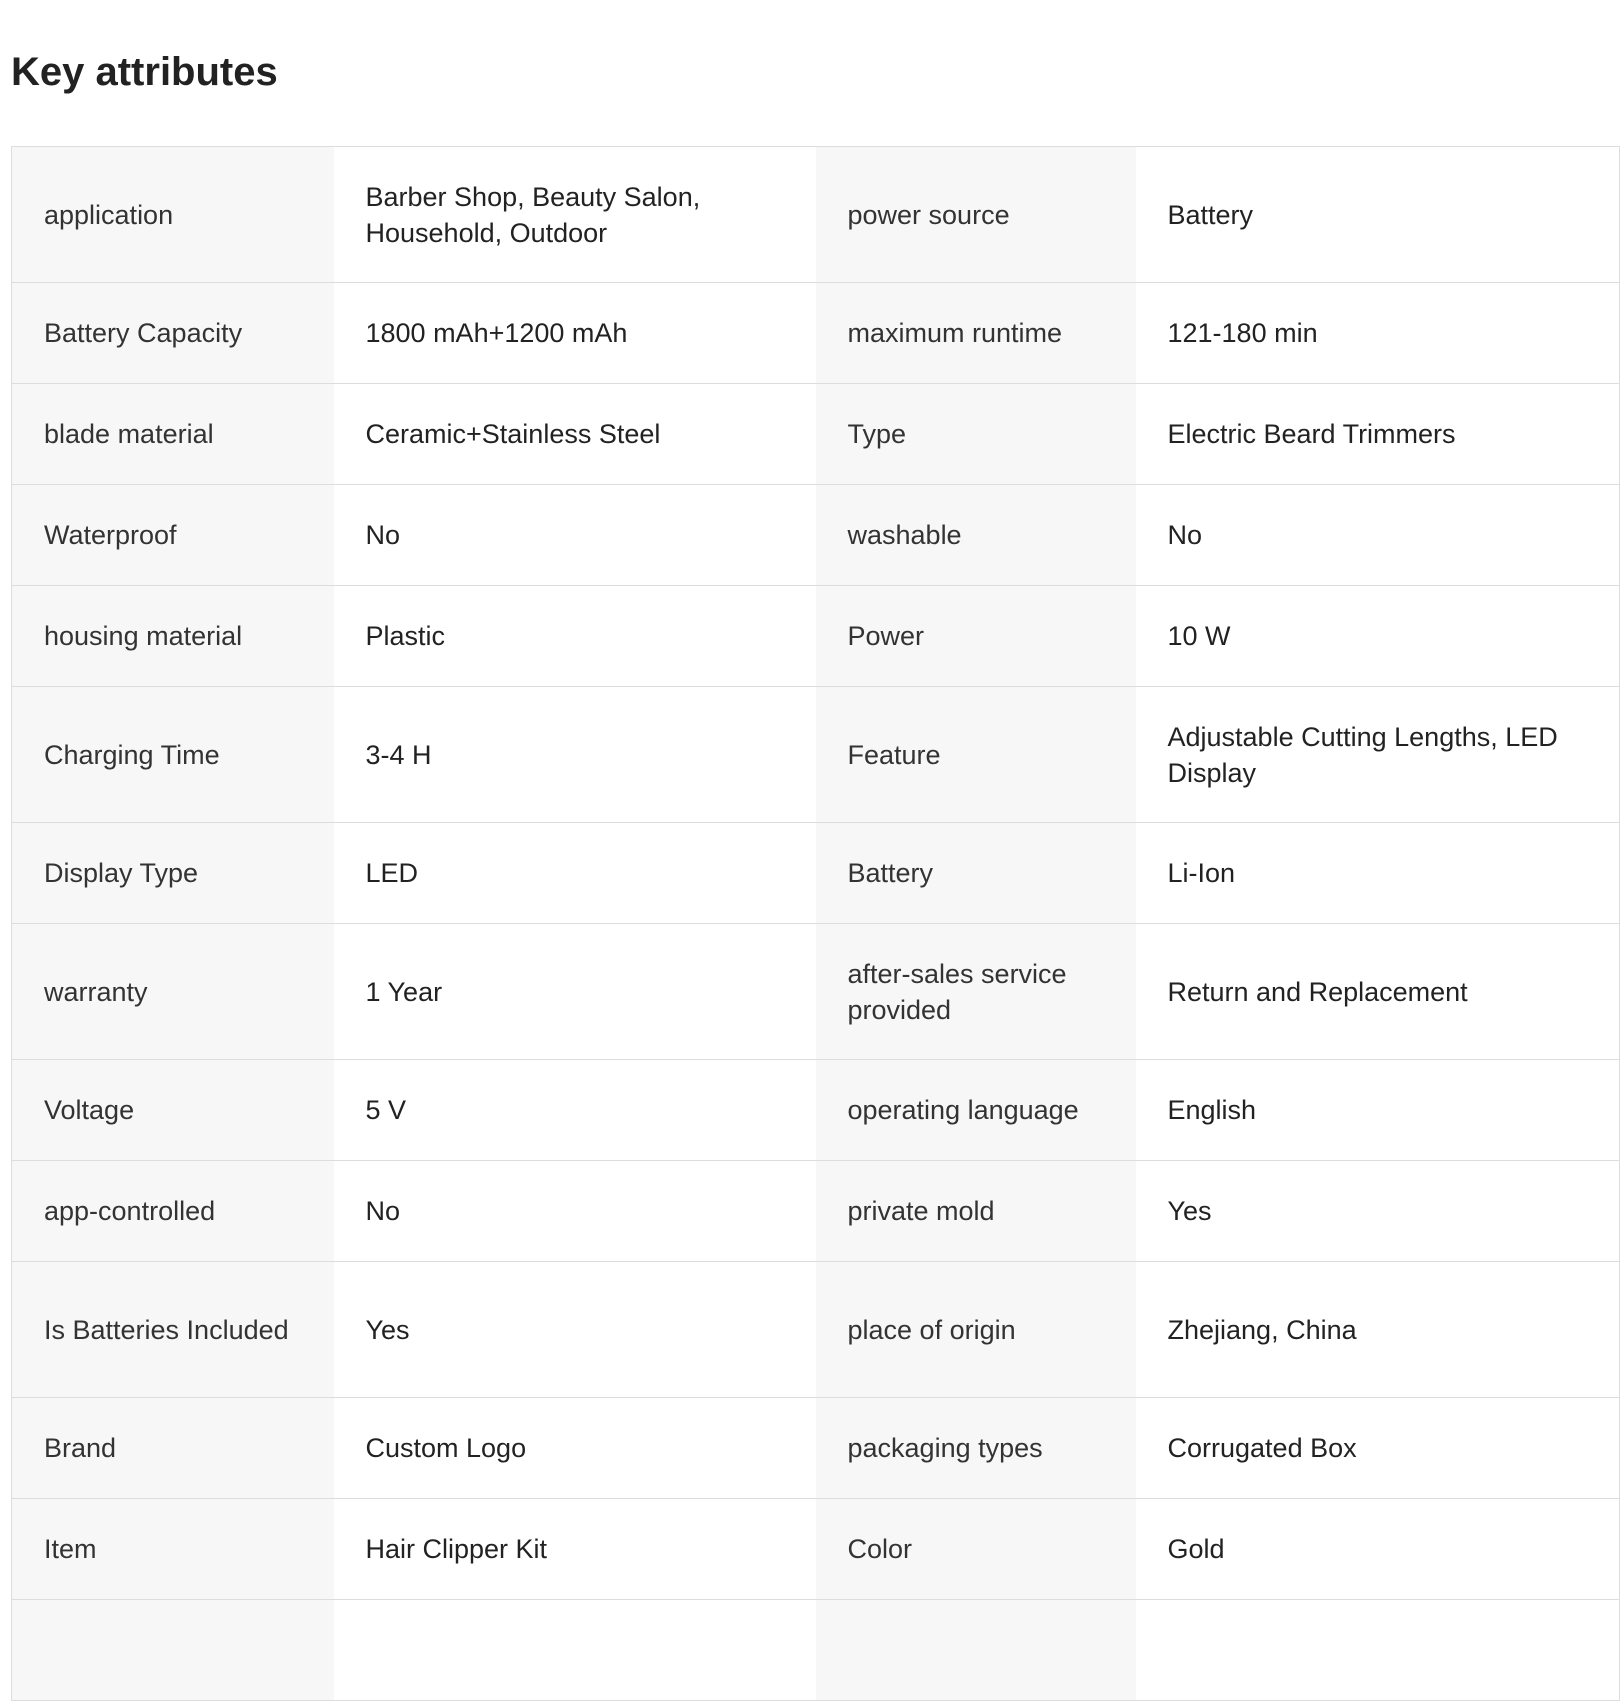  I want to click on attribute-label: washable, so click(975, 535).